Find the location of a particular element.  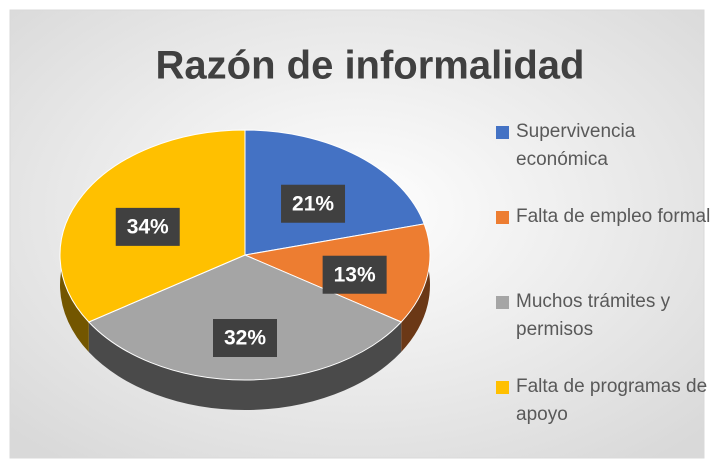

legend-label: Muchos trámites y permisos is located at coordinates (593, 315).